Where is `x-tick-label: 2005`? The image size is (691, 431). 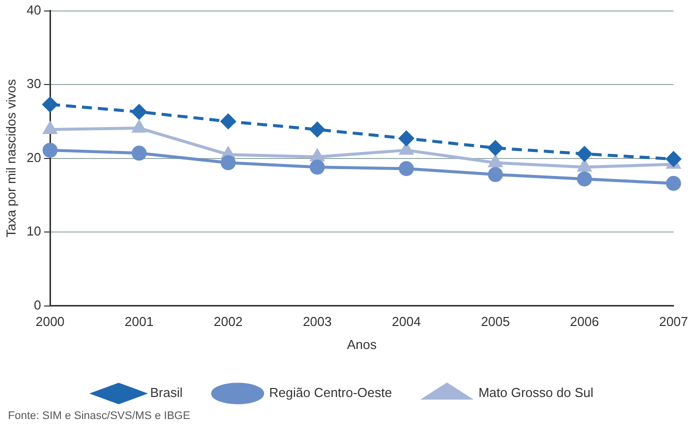
x-tick-label: 2005 is located at coordinates (495, 322).